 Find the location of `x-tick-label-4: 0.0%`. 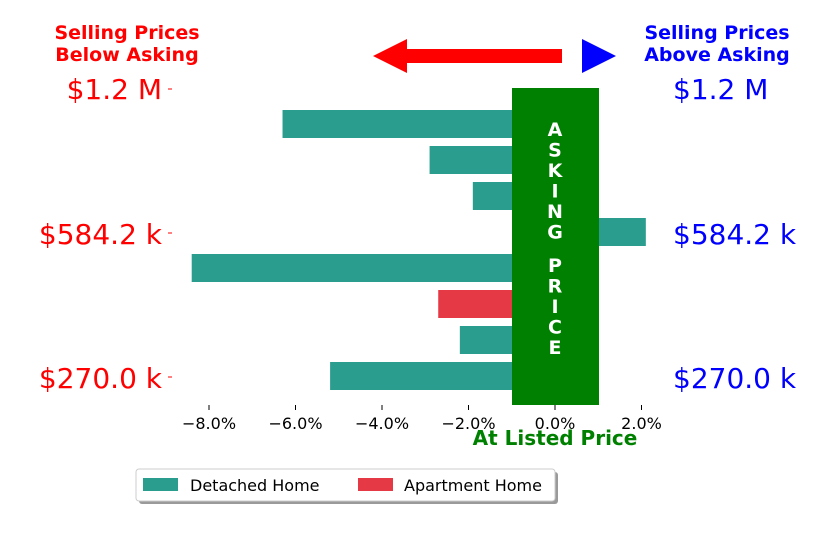

x-tick-label-4: 0.0% is located at coordinates (555, 423).